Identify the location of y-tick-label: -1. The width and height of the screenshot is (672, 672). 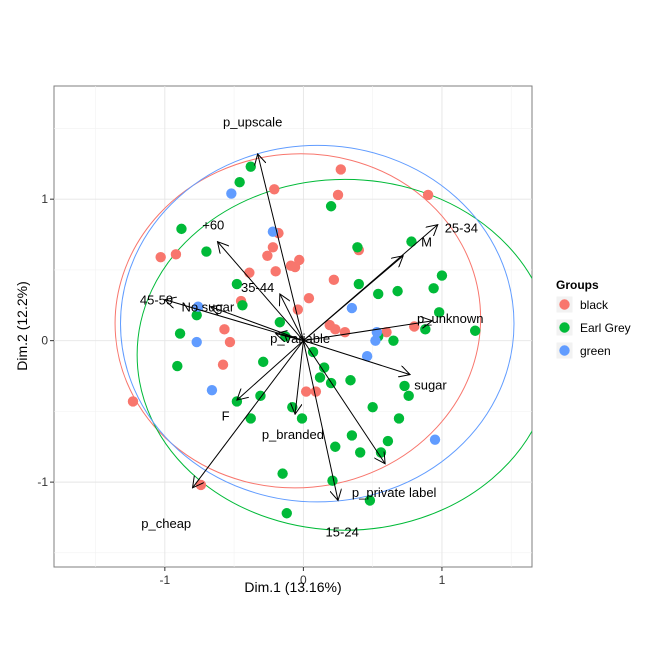
(42, 482).